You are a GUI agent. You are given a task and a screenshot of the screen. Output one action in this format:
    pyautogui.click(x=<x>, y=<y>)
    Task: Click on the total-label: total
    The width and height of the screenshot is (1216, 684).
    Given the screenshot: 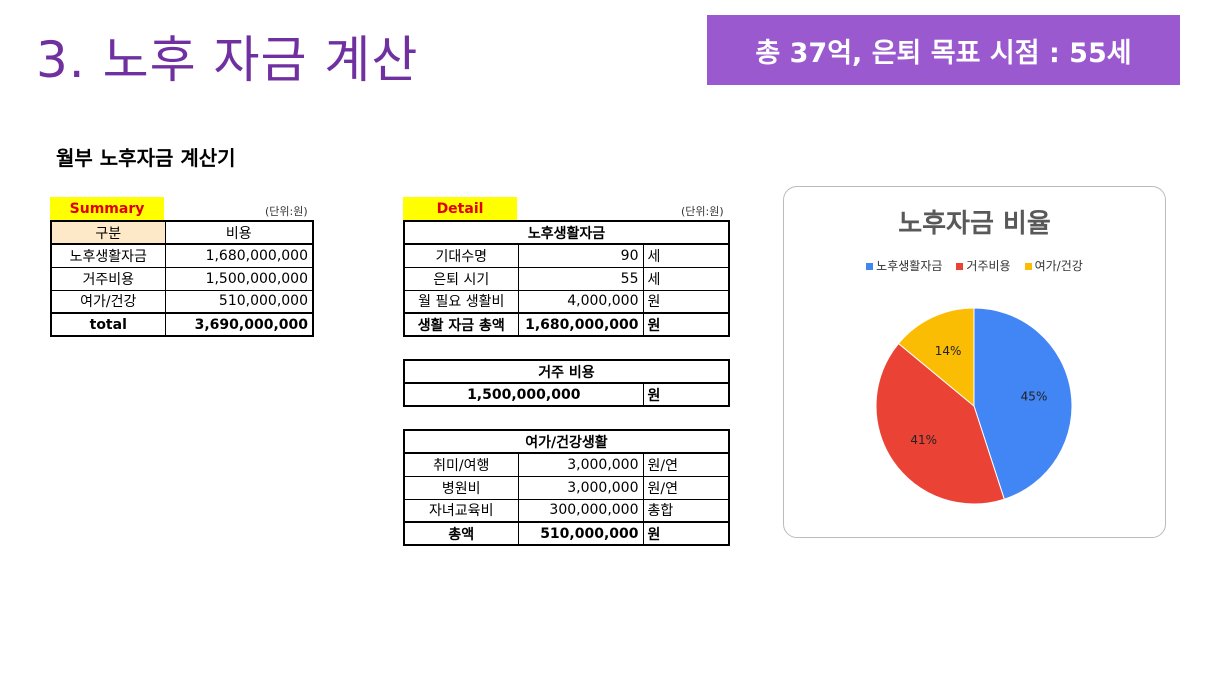 What is the action you would take?
    pyautogui.click(x=108, y=324)
    